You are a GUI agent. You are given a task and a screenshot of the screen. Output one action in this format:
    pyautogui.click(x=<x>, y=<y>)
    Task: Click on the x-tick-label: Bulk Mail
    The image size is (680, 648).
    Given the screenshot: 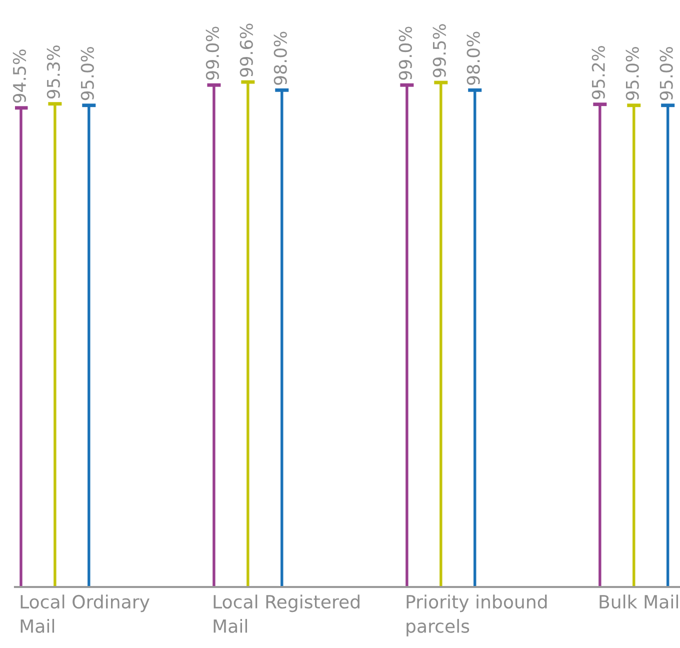 What is the action you would take?
    pyautogui.click(x=639, y=601)
    